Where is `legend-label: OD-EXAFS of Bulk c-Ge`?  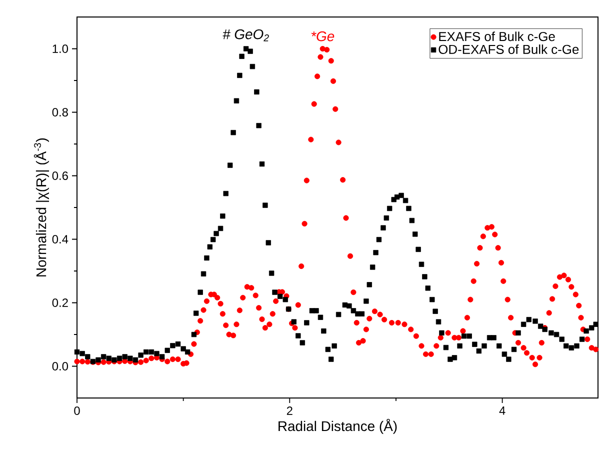
legend-label: OD-EXAFS of Bulk c-Ge is located at coordinates (508, 49).